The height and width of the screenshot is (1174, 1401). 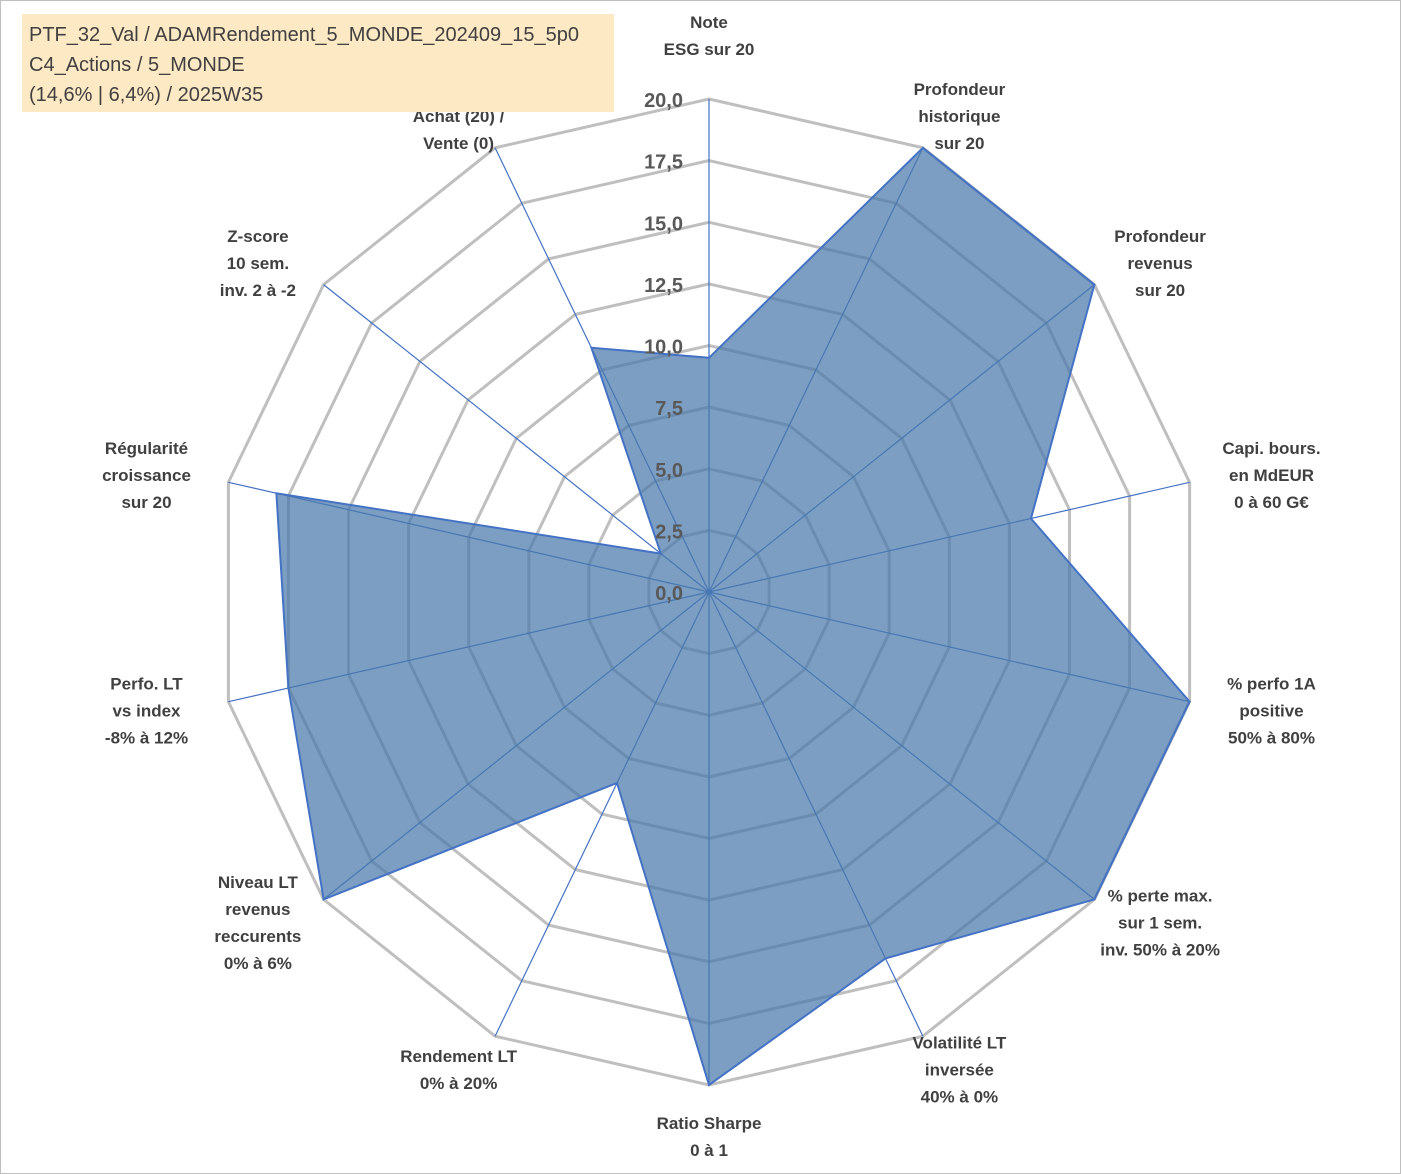 I want to click on axis-label: croissance, so click(x=146, y=475).